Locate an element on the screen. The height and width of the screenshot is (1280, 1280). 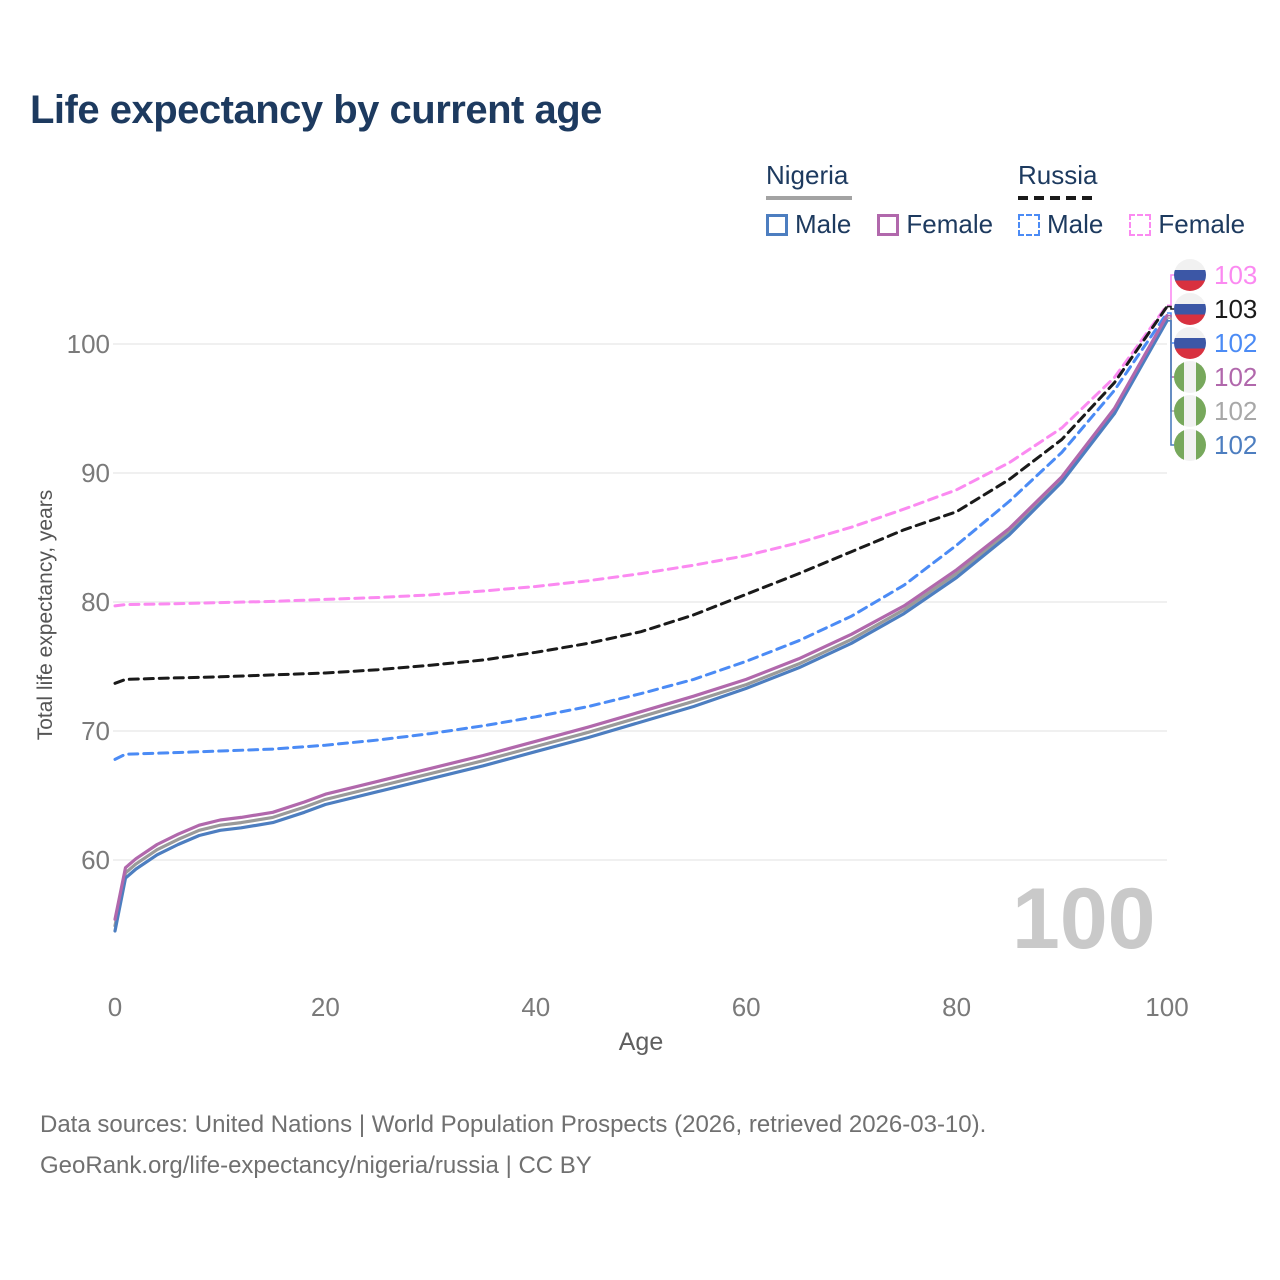
legend-item-nigeria-male: Male is located at coordinates (808, 224).